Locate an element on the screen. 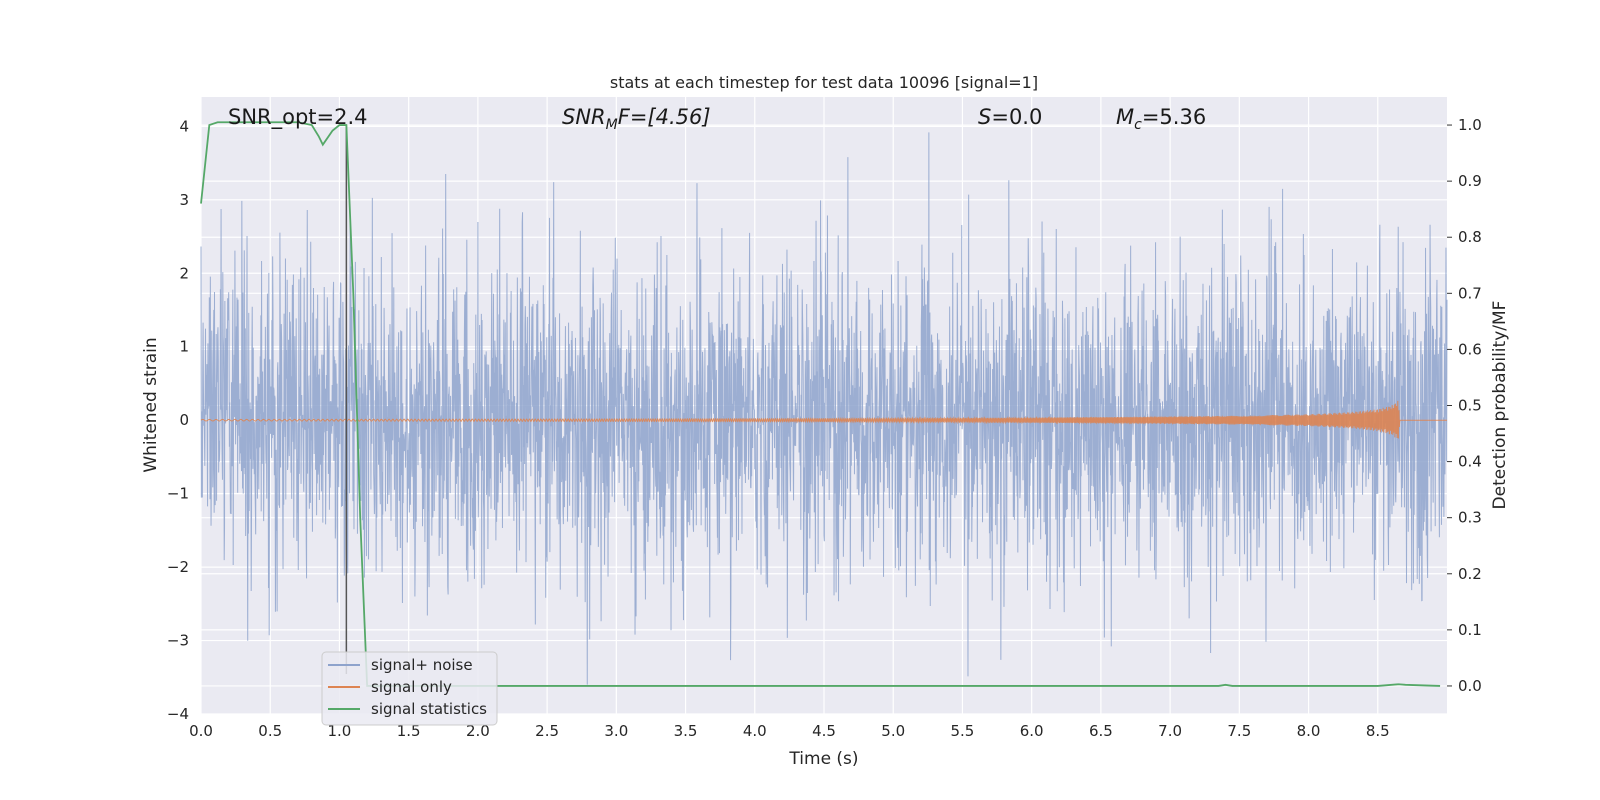 The image size is (1600, 800). legend-label-signal-statistics: signal statistics is located at coordinates (429, 709).